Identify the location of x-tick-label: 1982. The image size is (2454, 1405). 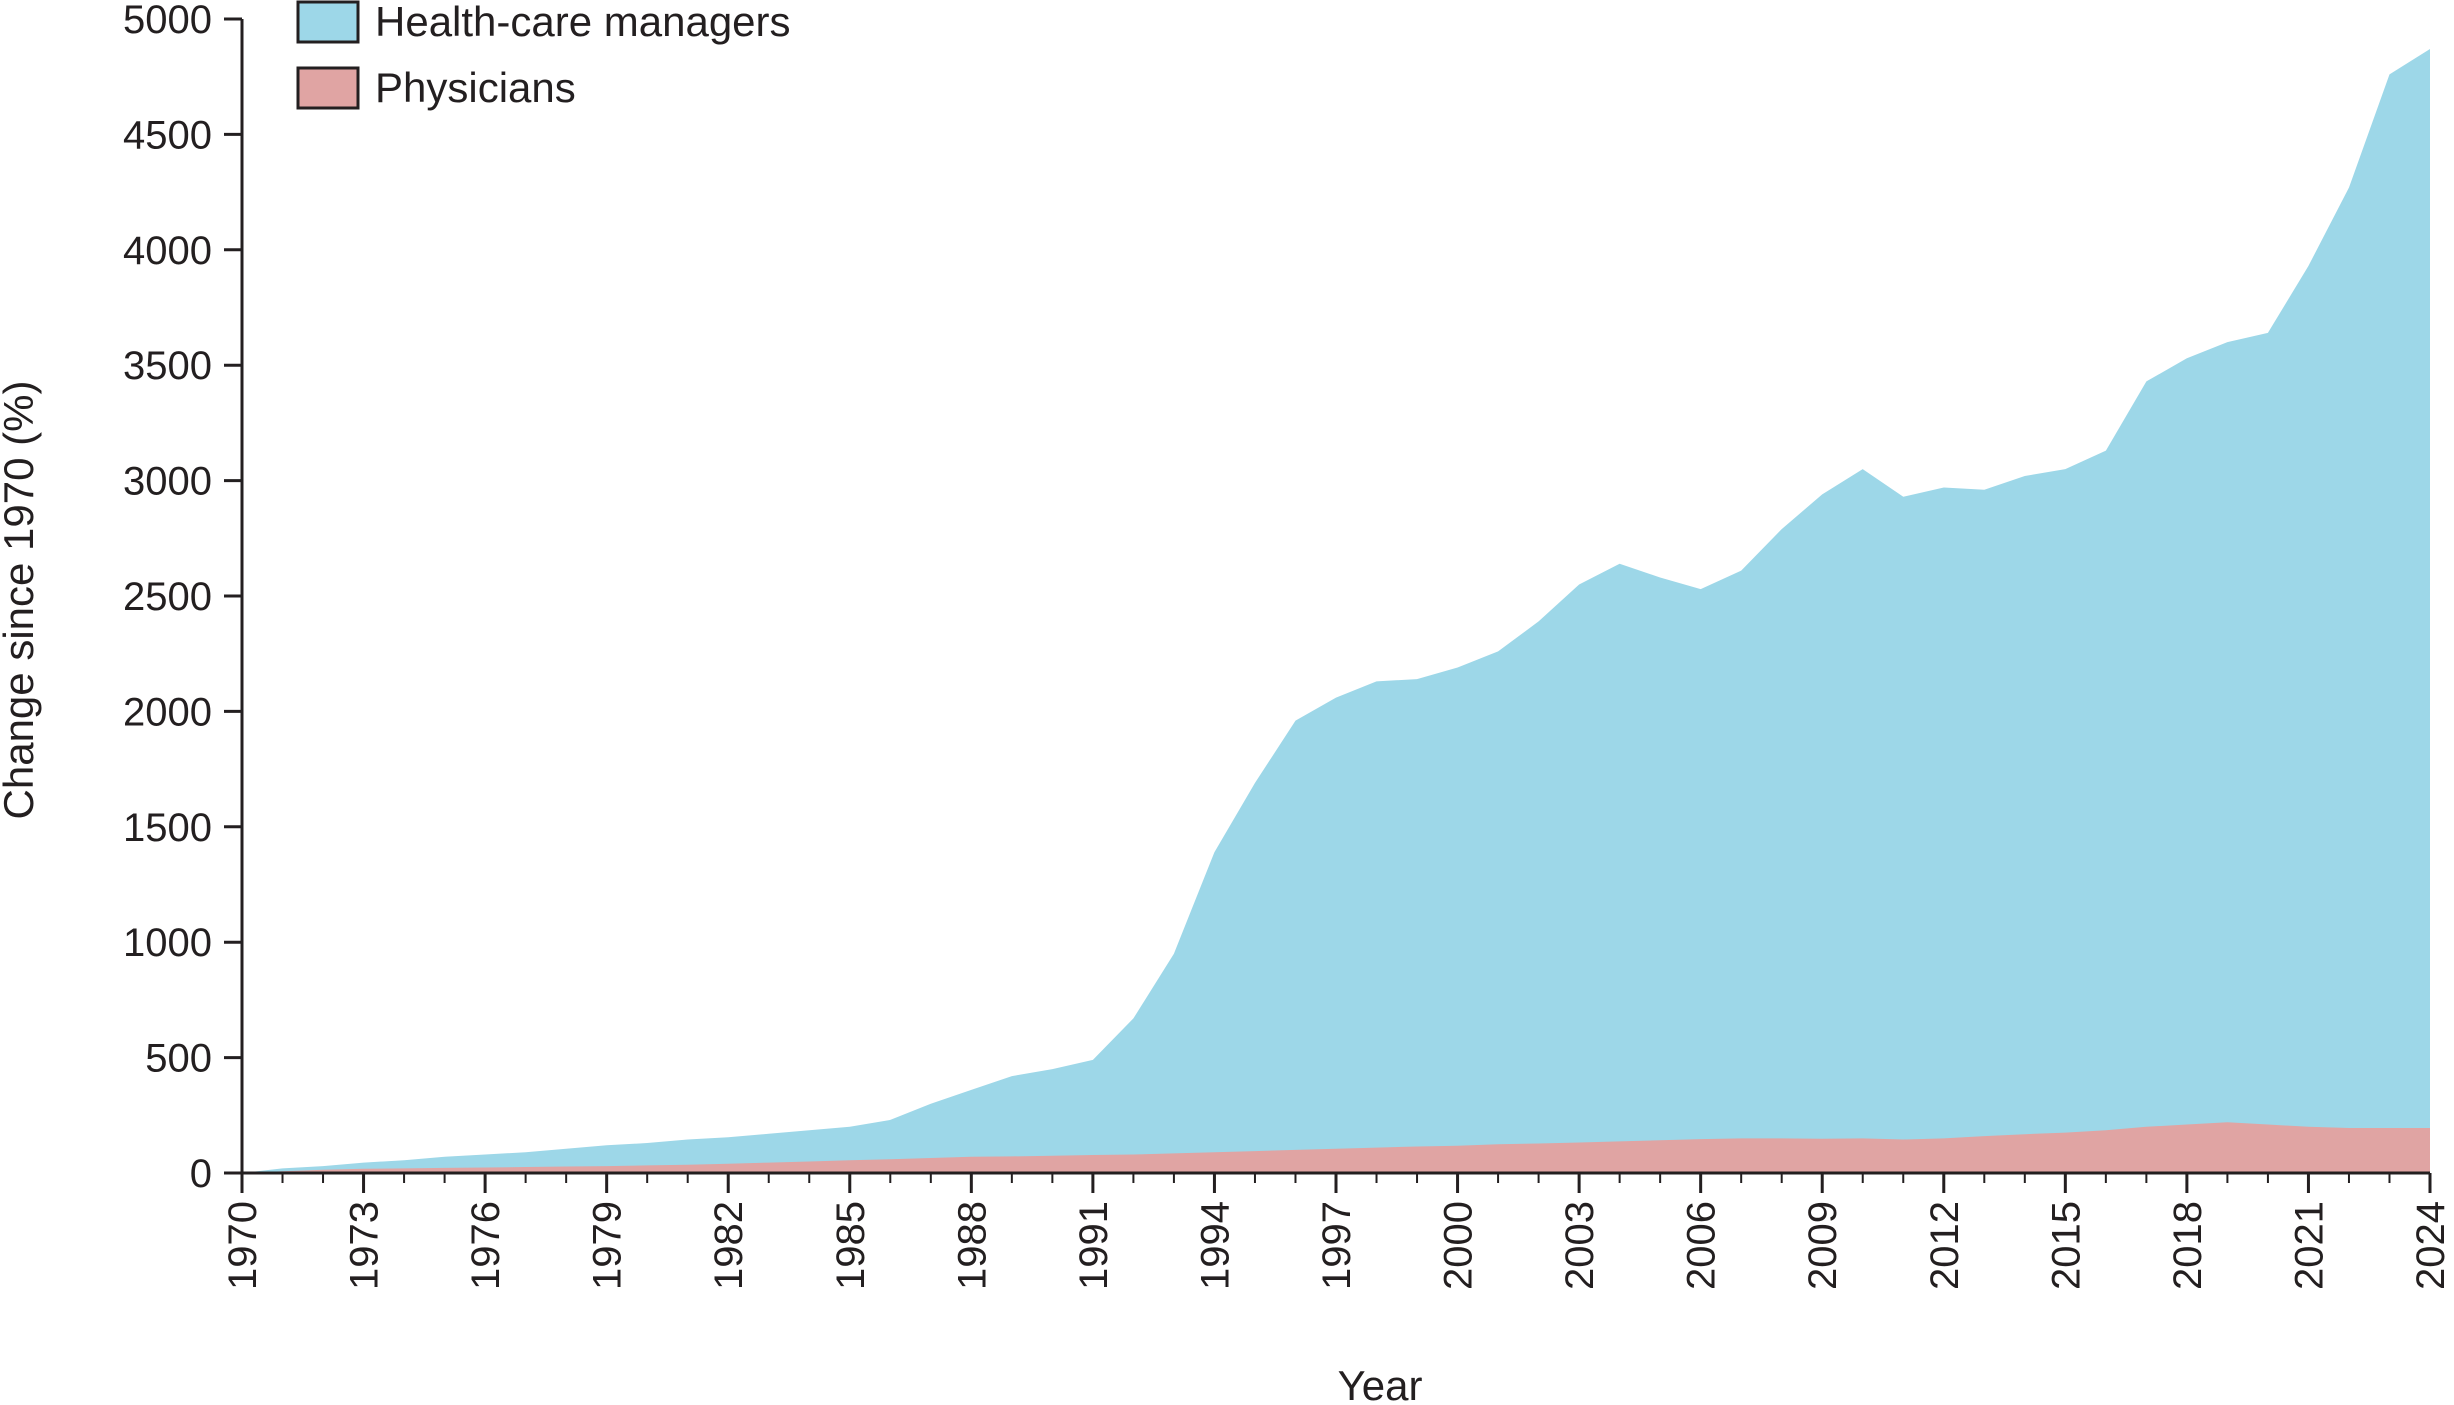
(729, 1245).